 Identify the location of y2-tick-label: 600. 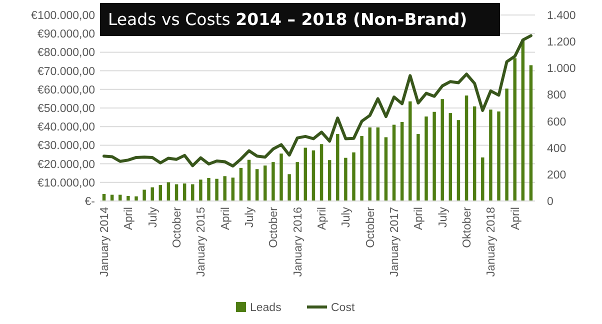
(556, 122).